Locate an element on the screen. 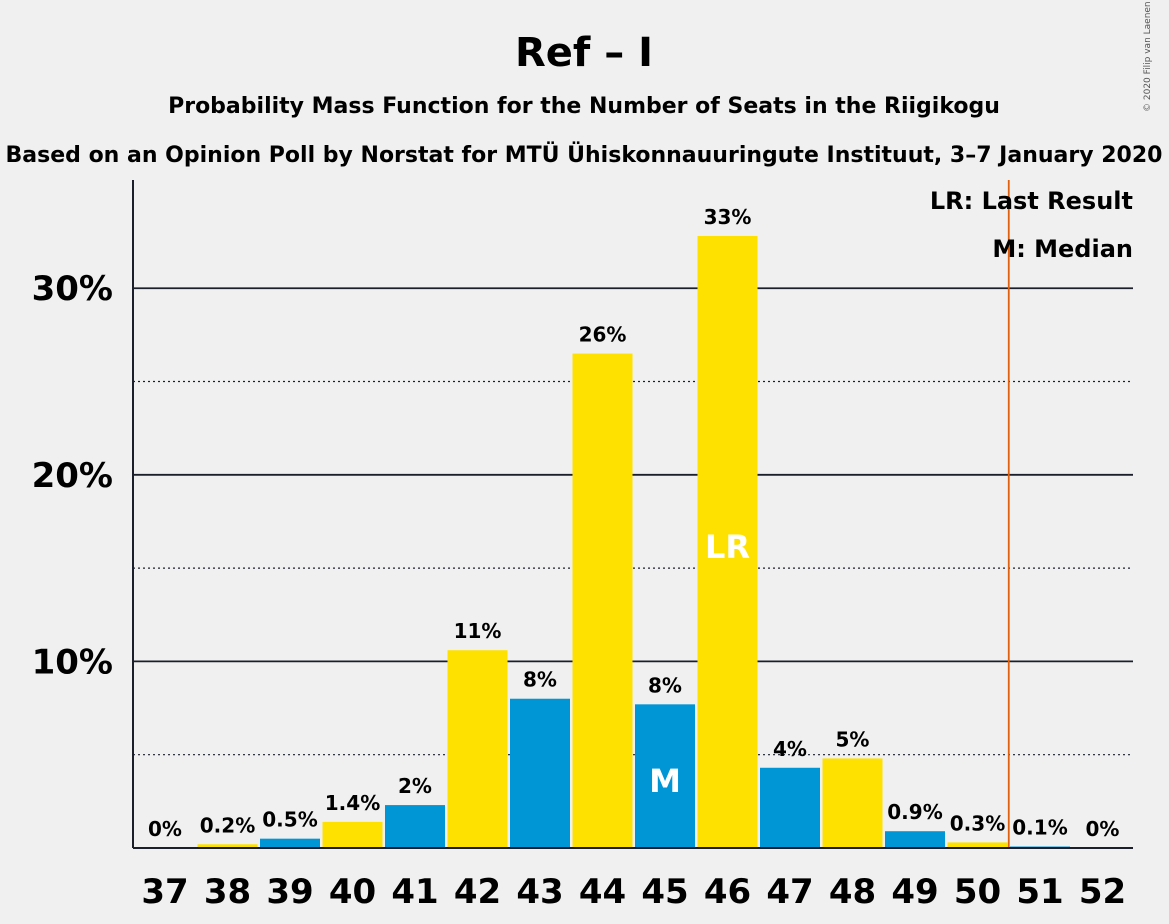 The height and width of the screenshot is (924, 1169). y-tick-label: 20% is located at coordinates (72, 476).